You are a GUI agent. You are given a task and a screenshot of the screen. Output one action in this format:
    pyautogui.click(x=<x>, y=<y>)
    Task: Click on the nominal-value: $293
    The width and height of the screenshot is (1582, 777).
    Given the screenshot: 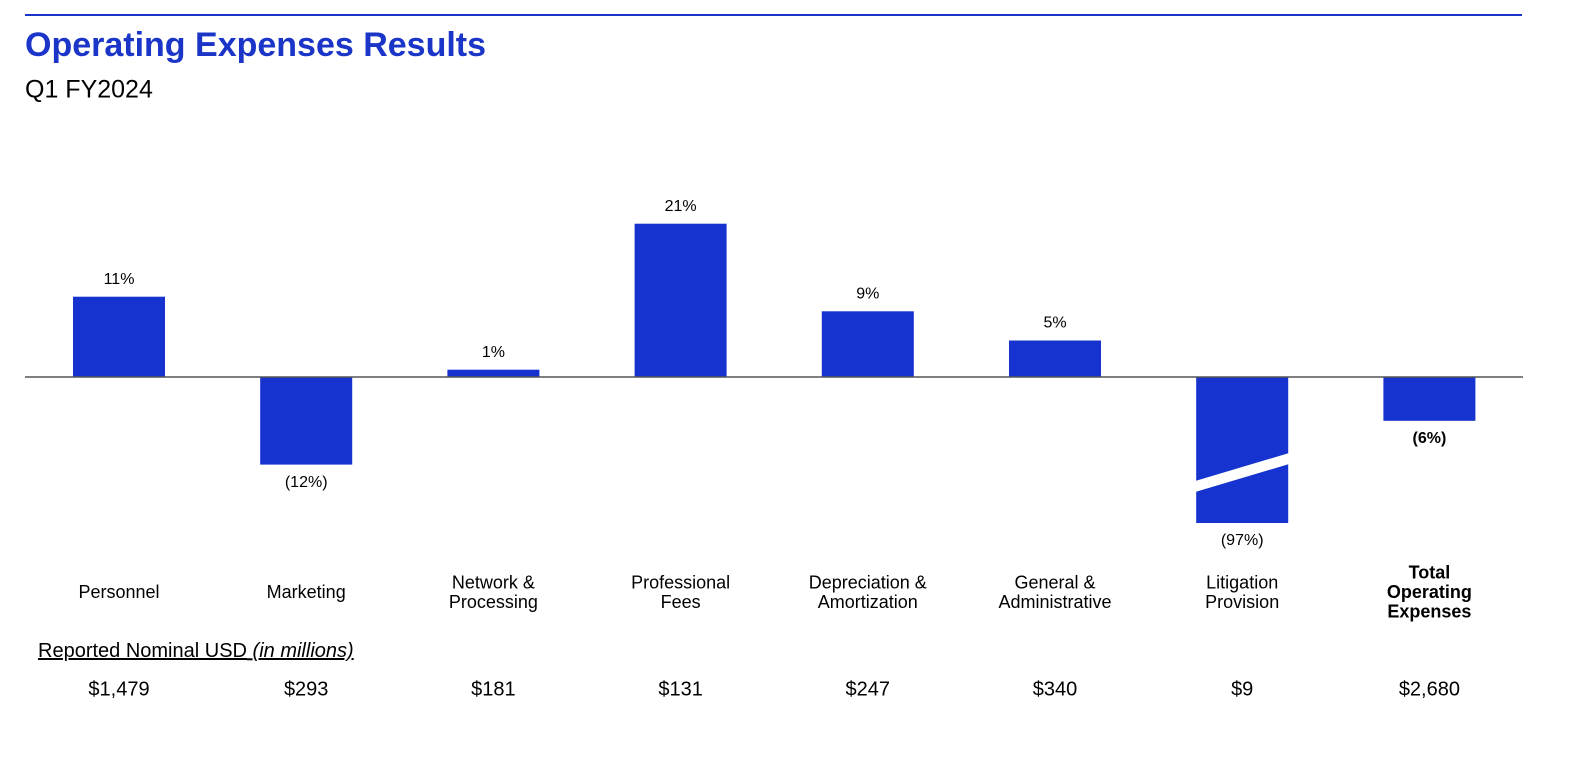 What is the action you would take?
    pyautogui.click(x=306, y=689)
    